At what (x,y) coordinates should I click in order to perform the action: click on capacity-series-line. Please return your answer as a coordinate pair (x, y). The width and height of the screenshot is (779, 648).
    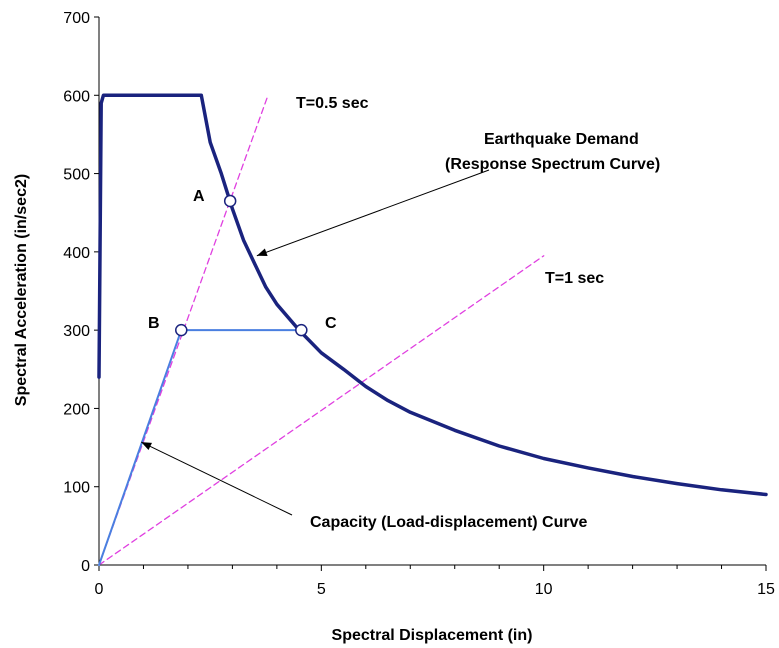
    Looking at the image, I should click on (200, 447).